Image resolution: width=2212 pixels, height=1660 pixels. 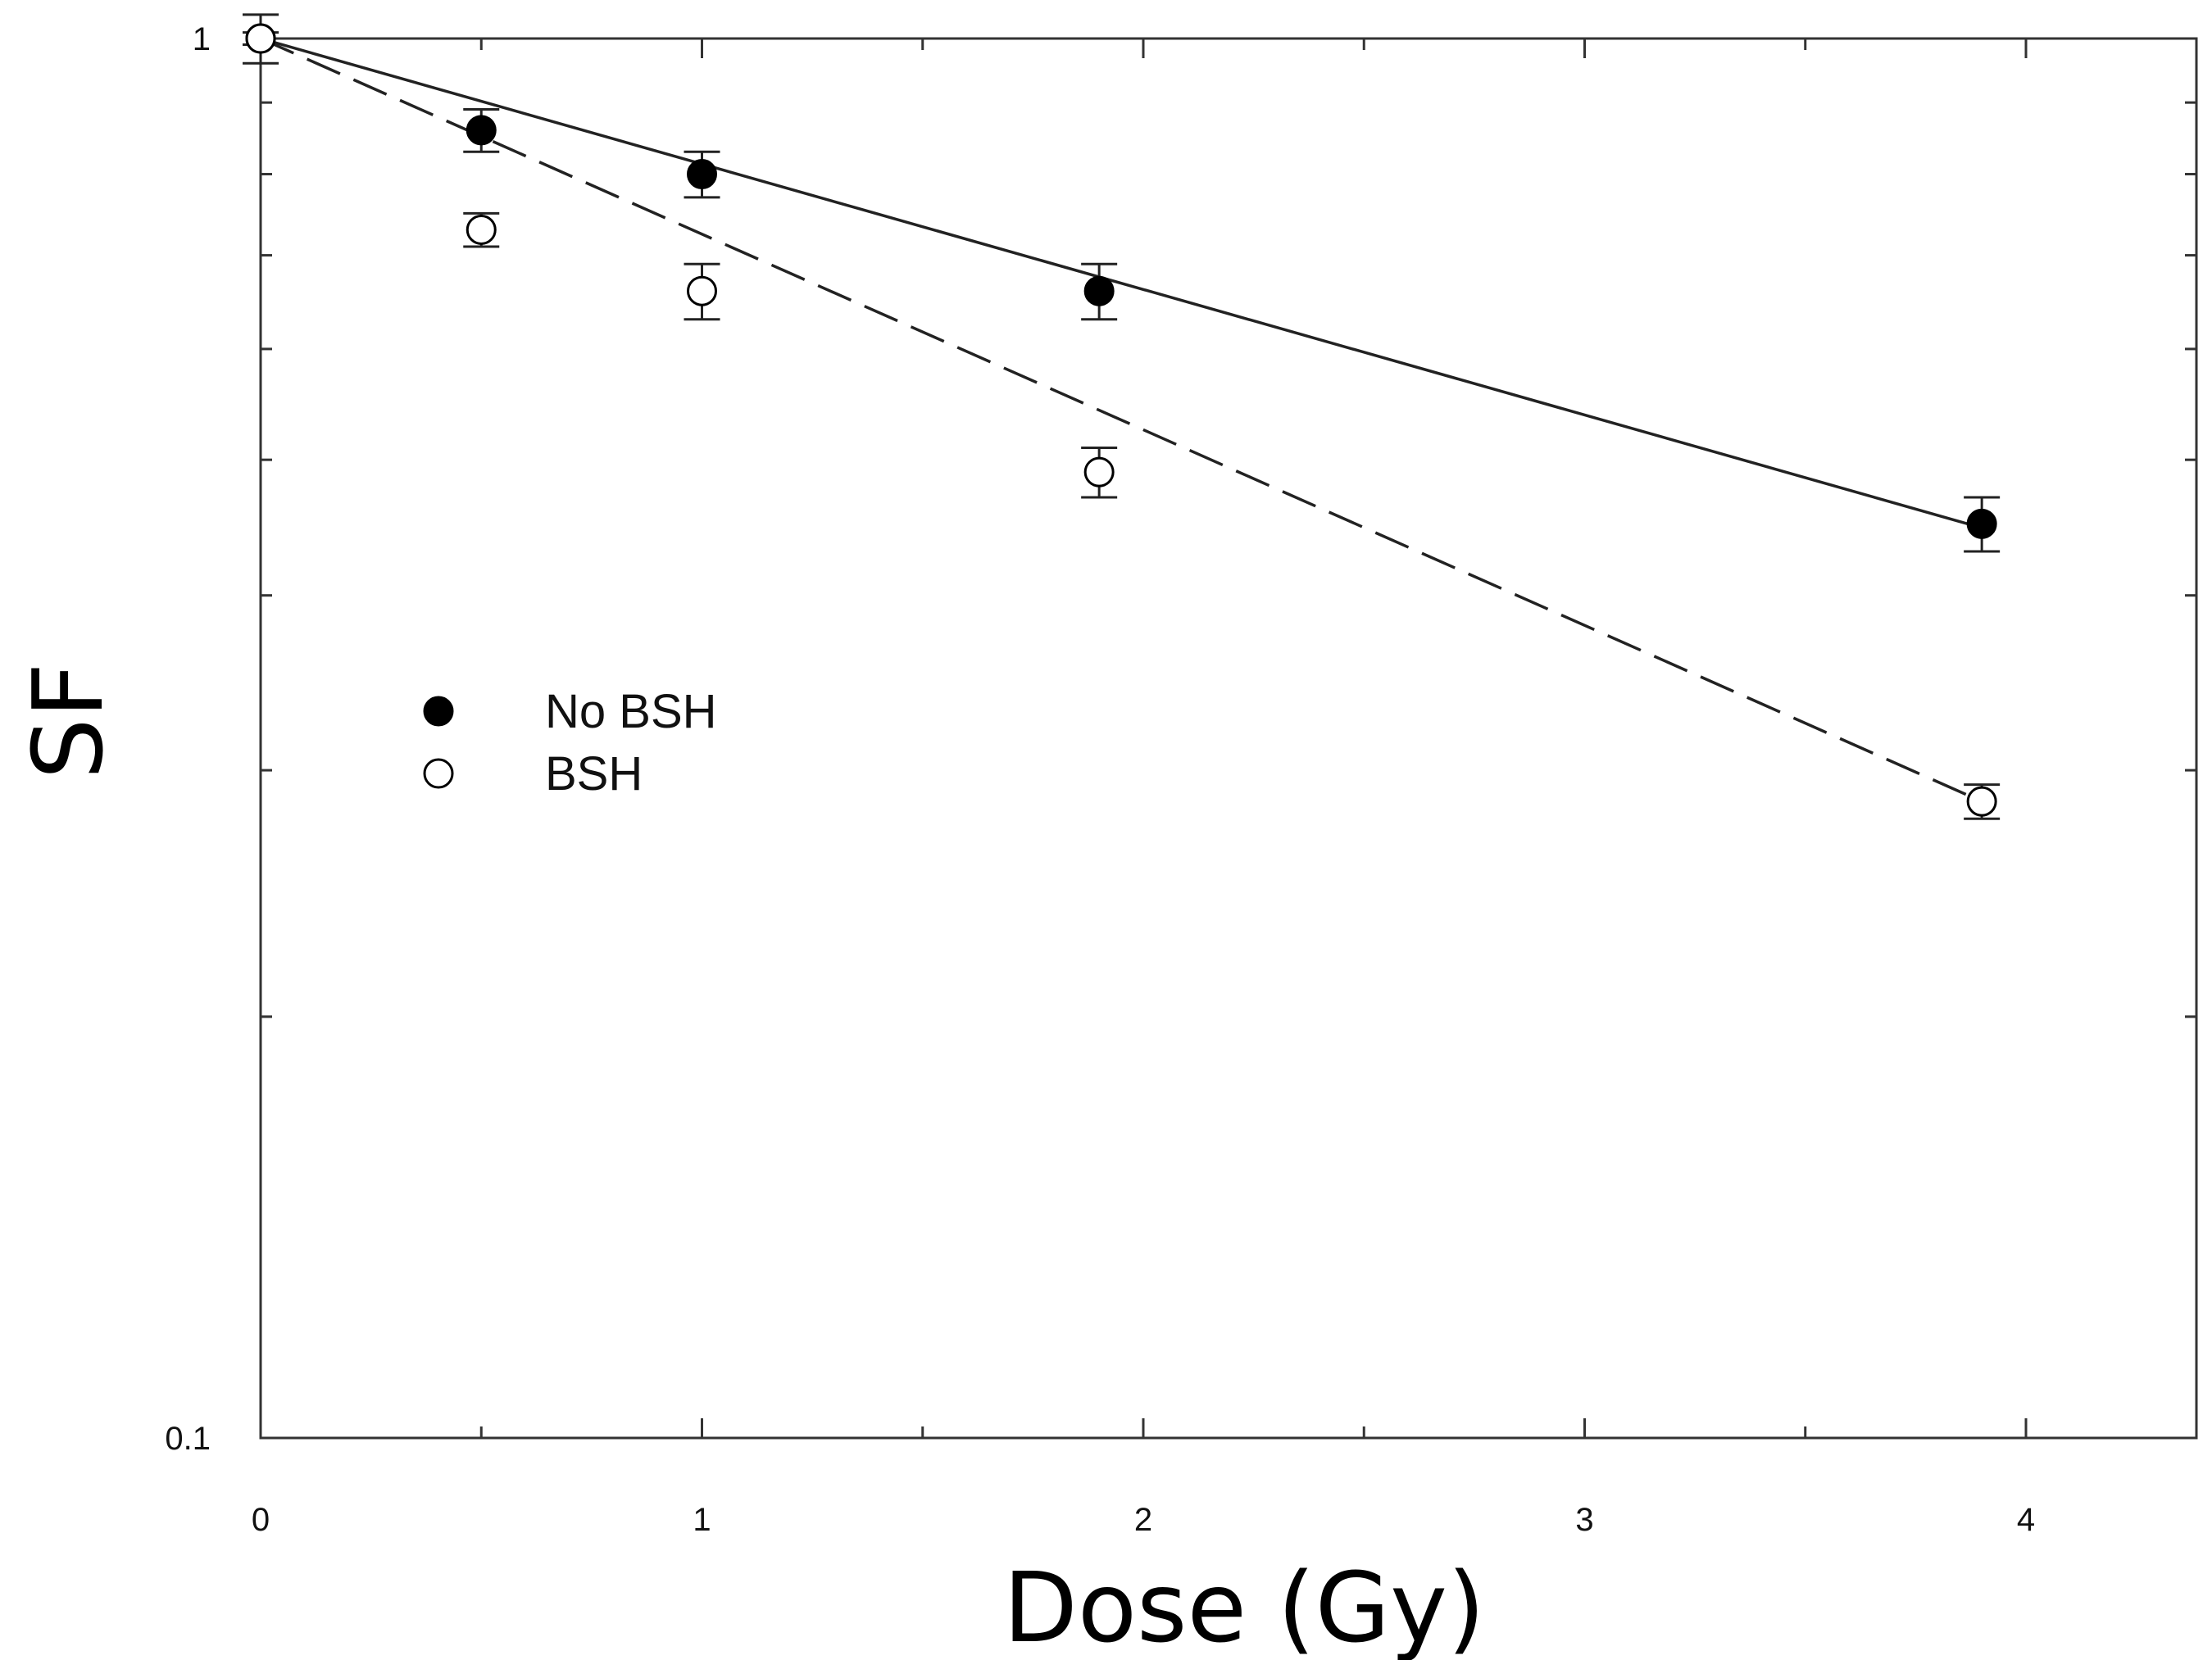 I want to click on x-tick-label: 1, so click(x=702, y=1520).